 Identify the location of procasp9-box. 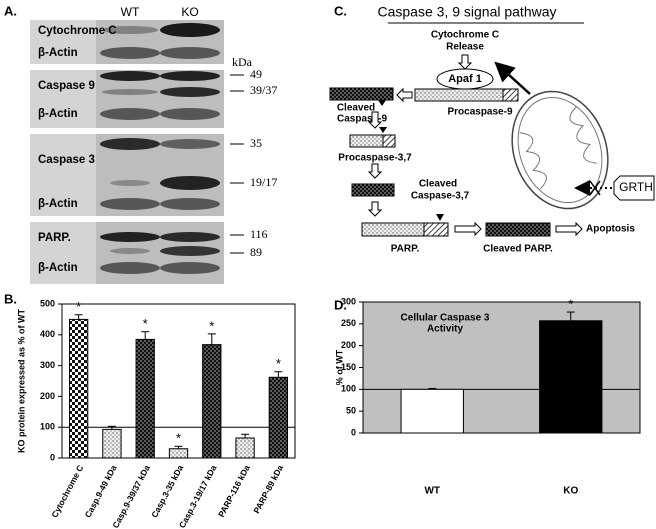
(459, 95).